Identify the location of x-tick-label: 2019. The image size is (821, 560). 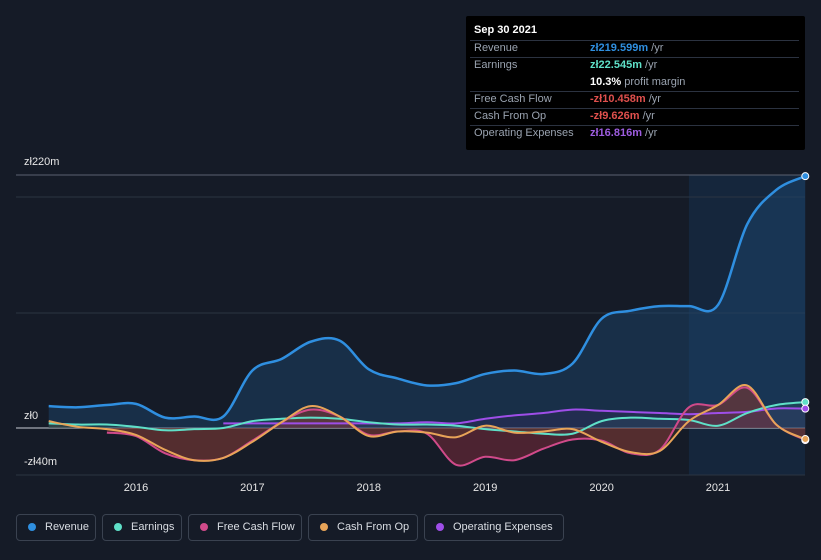
(485, 488).